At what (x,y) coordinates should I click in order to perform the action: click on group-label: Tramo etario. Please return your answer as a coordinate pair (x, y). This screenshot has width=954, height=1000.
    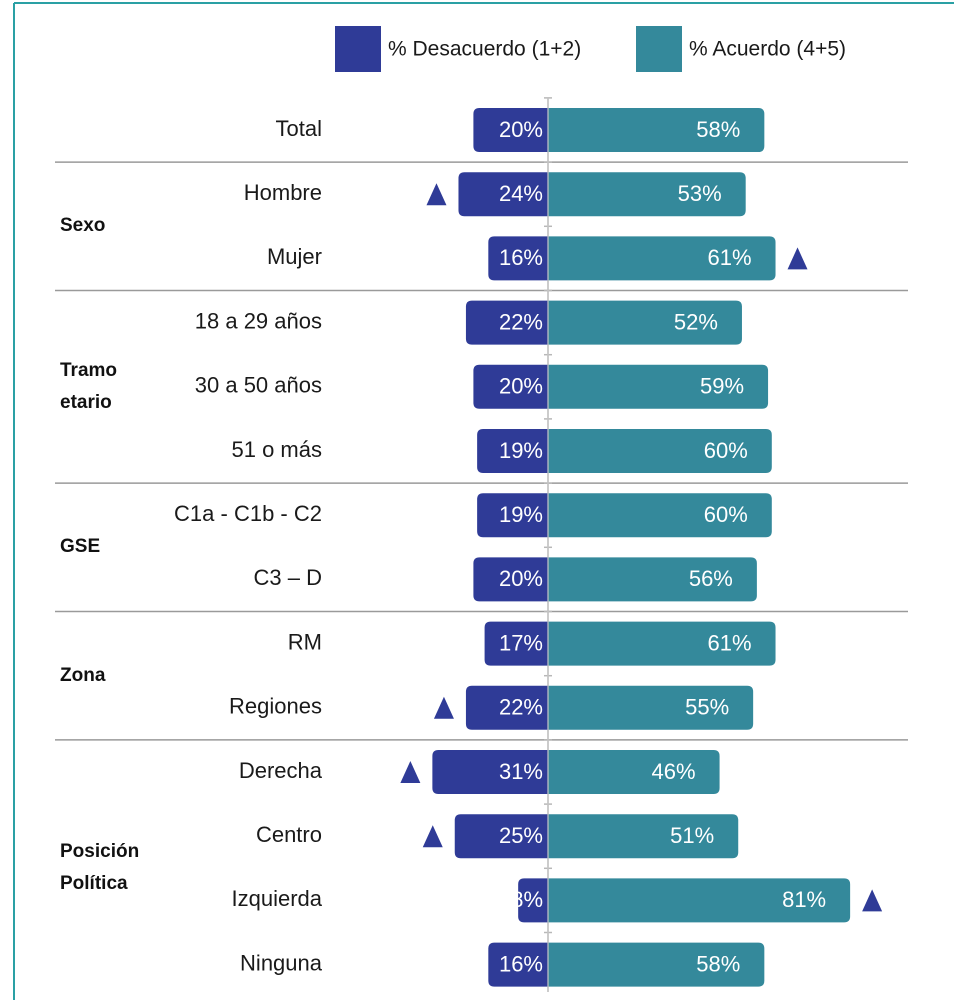
    Looking at the image, I should click on (89, 386).